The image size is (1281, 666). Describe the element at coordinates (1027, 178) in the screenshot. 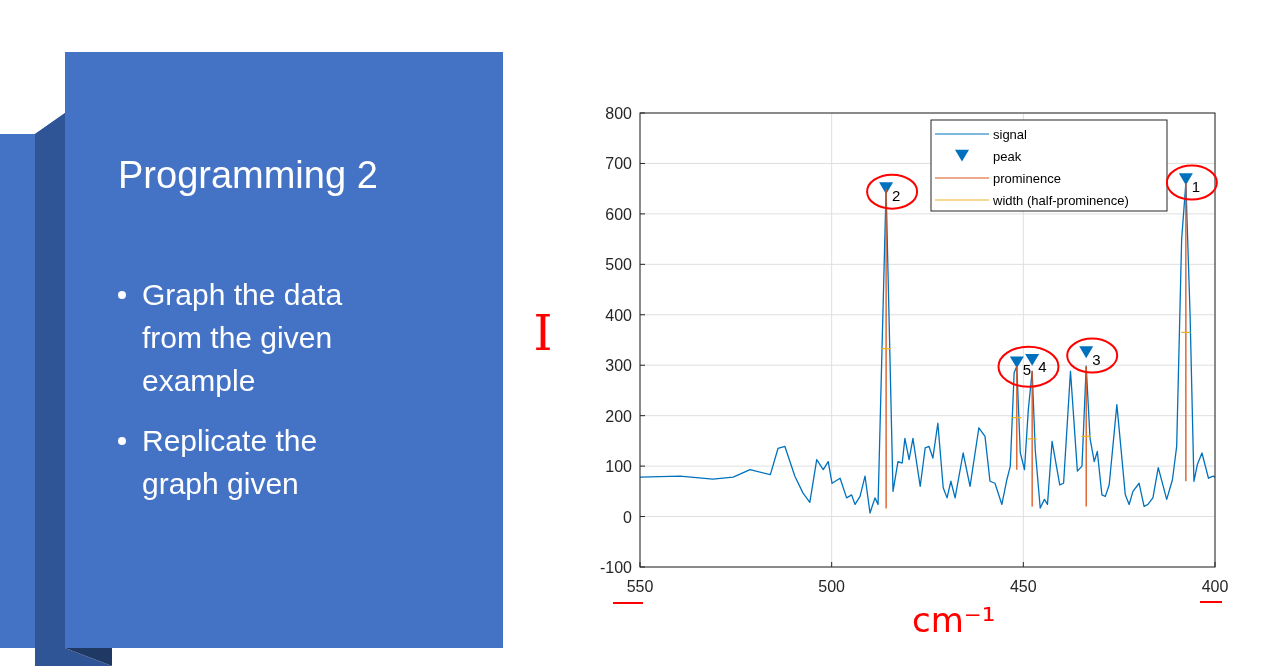

I see `legend-label: prominence` at that location.